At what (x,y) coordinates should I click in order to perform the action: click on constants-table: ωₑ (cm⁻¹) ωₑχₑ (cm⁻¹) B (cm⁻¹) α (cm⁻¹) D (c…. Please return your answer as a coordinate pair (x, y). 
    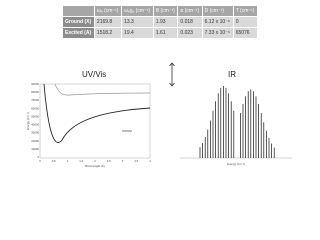
    Looking at the image, I should click on (160, 22).